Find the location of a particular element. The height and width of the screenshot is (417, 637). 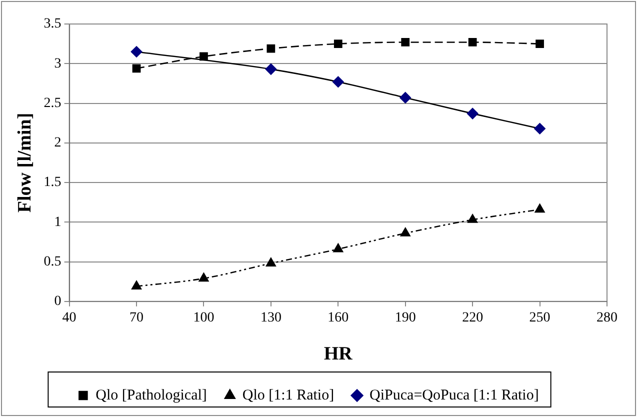

legend-label: Qlo [Pathological] is located at coordinates (151, 395).